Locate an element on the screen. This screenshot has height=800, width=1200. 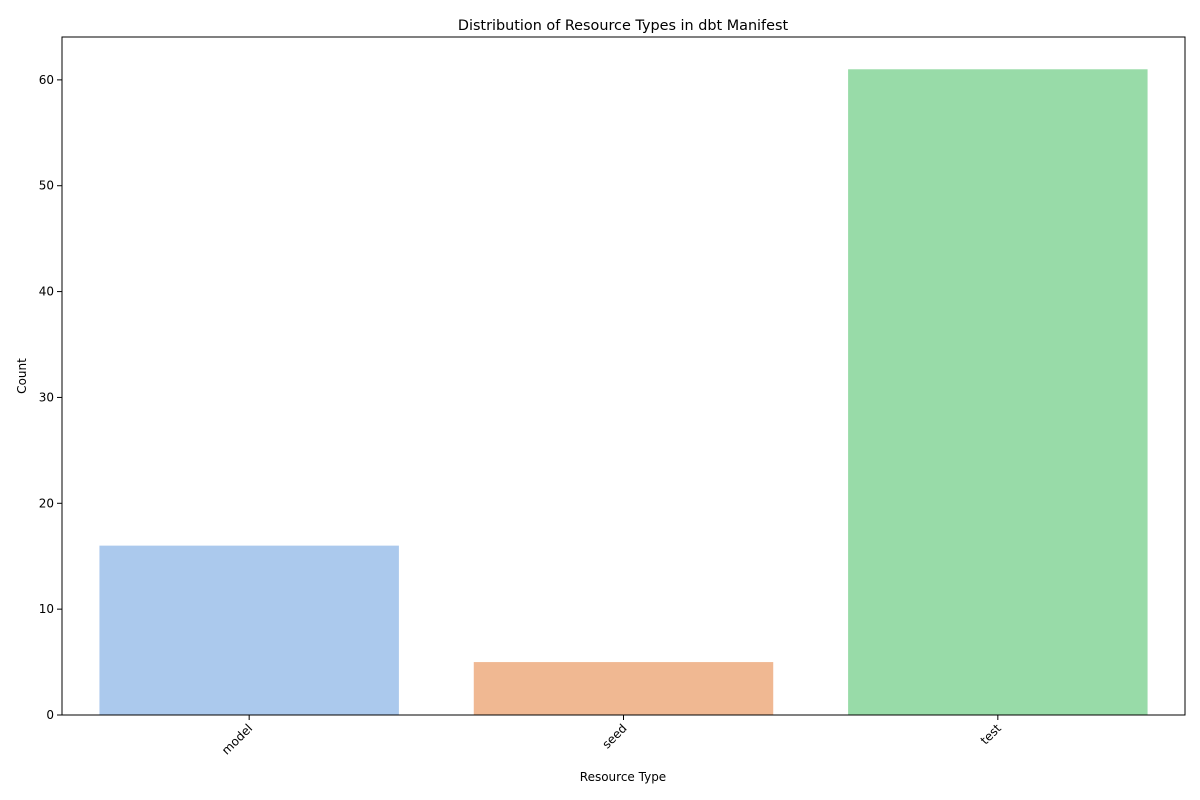
y-tick-label: 0 is located at coordinates (50, 715).